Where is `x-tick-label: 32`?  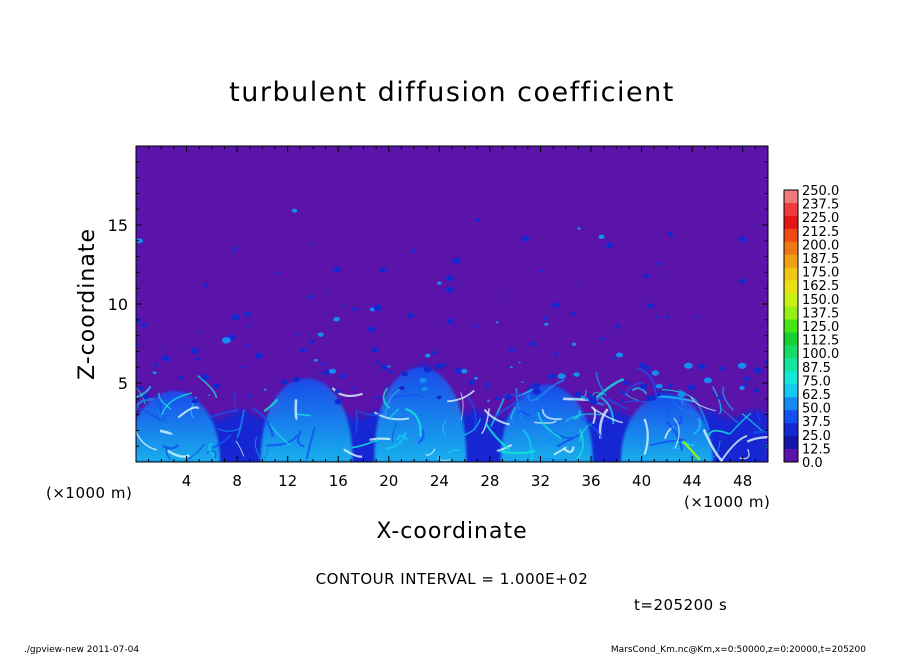 x-tick-label: 32 is located at coordinates (540, 481).